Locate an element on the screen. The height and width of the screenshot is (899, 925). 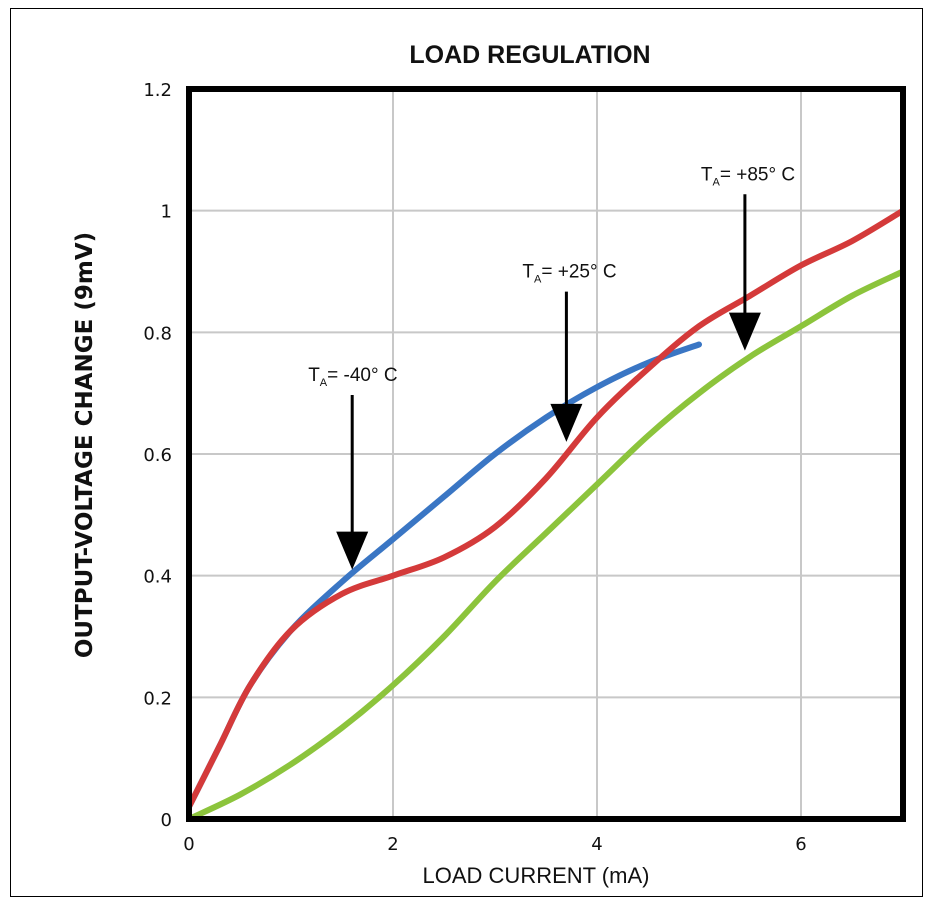
annotation-1: TA= -40° C is located at coordinates (353, 467).